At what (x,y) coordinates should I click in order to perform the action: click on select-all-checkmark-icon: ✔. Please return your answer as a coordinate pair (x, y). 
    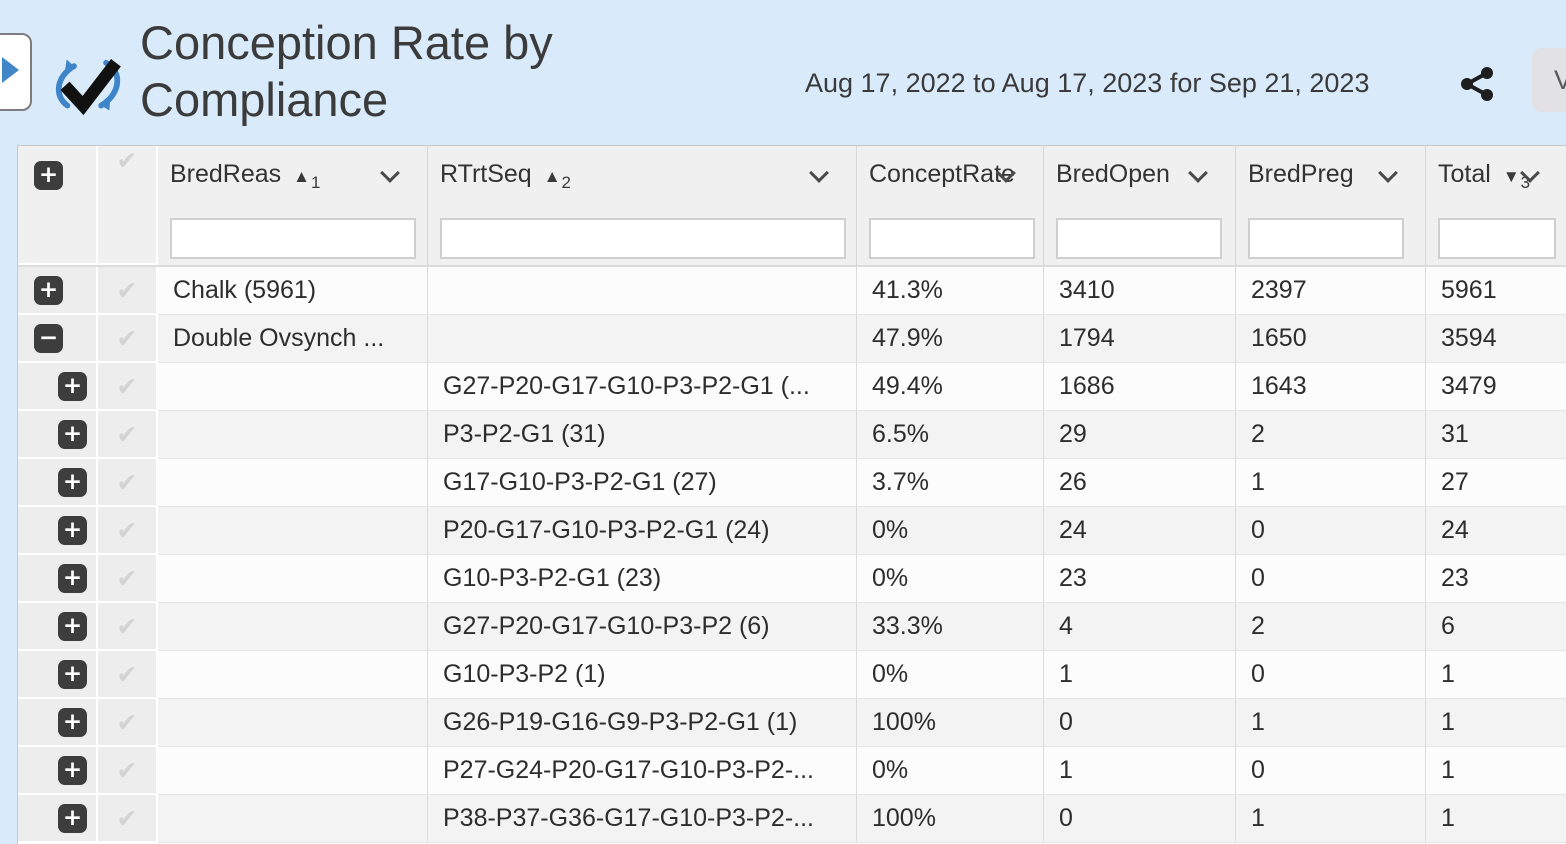
    Looking at the image, I should click on (127, 160).